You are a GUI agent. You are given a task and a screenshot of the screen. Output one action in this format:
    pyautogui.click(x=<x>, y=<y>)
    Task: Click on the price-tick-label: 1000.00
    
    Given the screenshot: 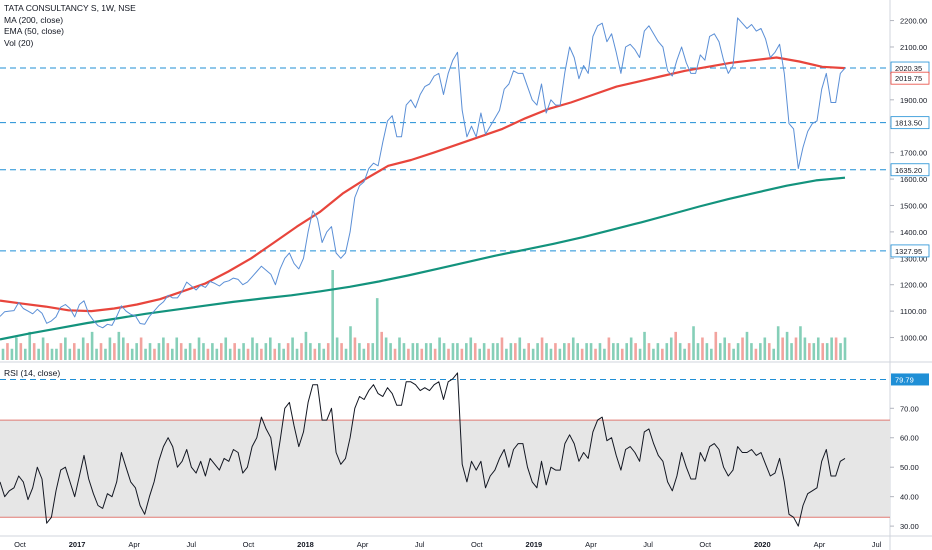 What is the action you would take?
    pyautogui.click(x=913, y=338)
    